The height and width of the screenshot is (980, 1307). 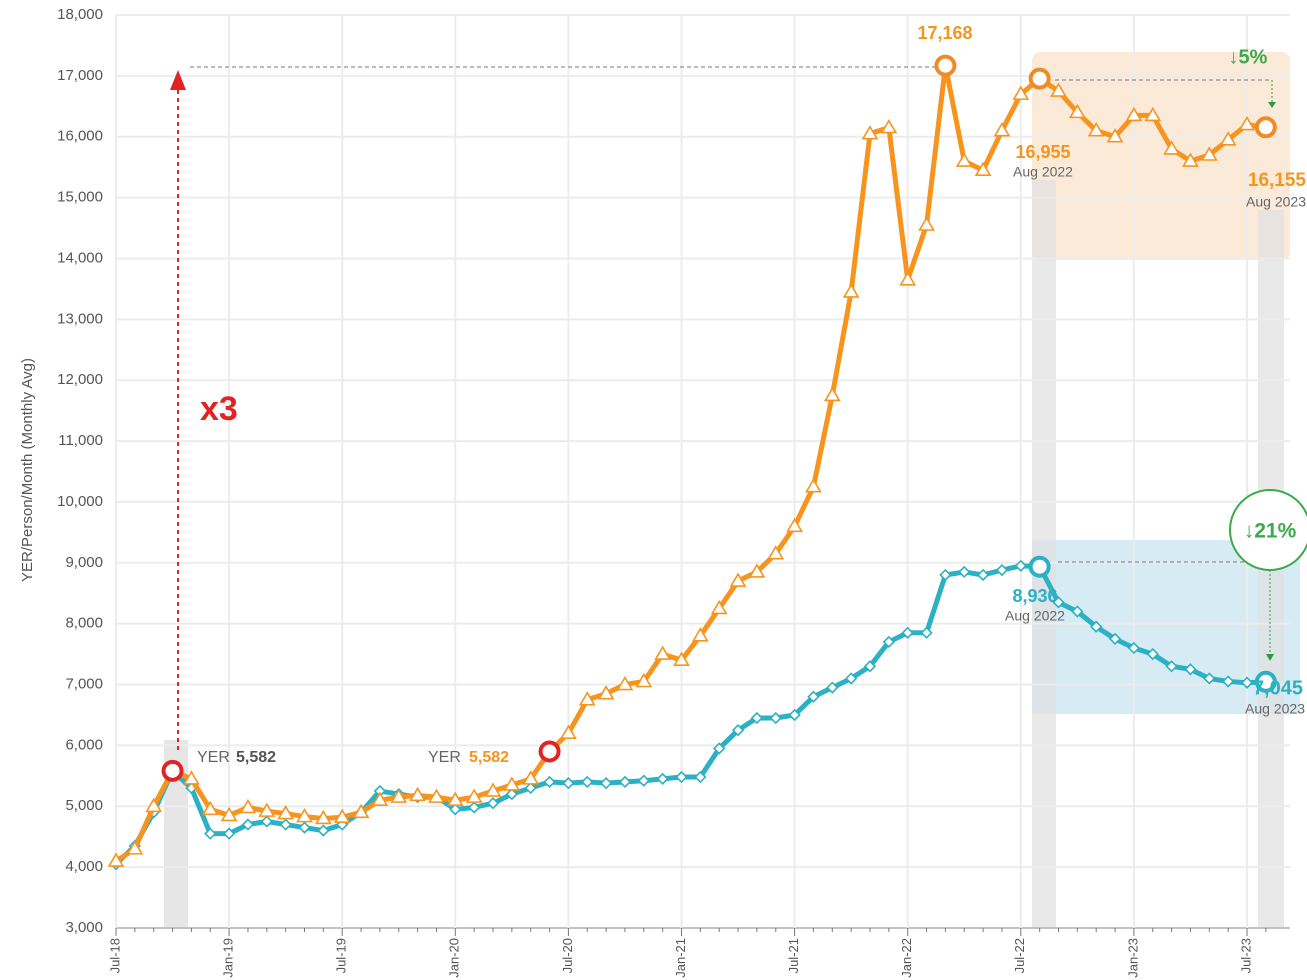 I want to click on x-tick-label: Jul-23, so click(x=1245, y=955).